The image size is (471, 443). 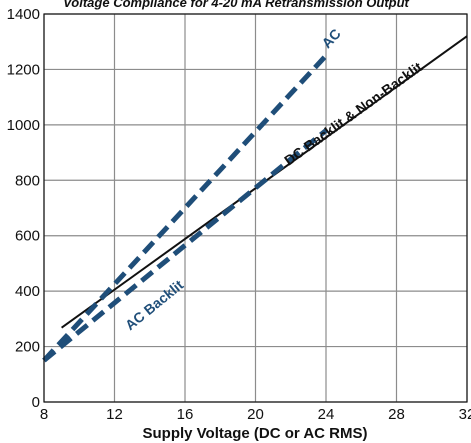 I want to click on x-tick-label: 8, so click(x=44, y=414).